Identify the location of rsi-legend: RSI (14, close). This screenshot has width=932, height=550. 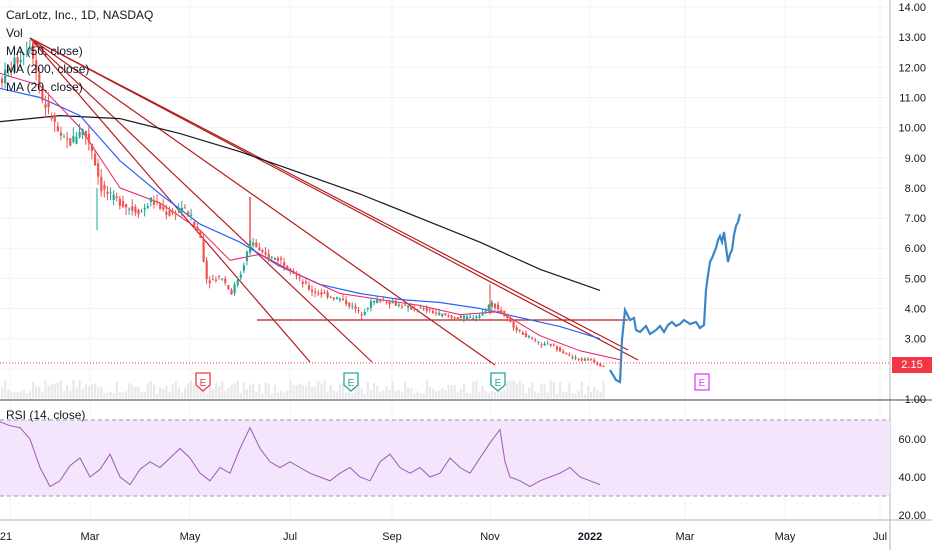
(46, 415).